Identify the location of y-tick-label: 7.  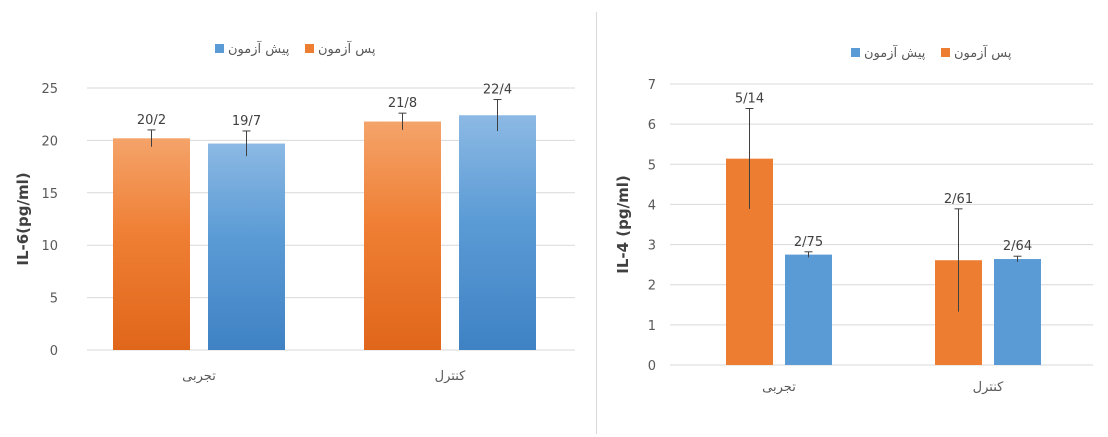
(652, 85).